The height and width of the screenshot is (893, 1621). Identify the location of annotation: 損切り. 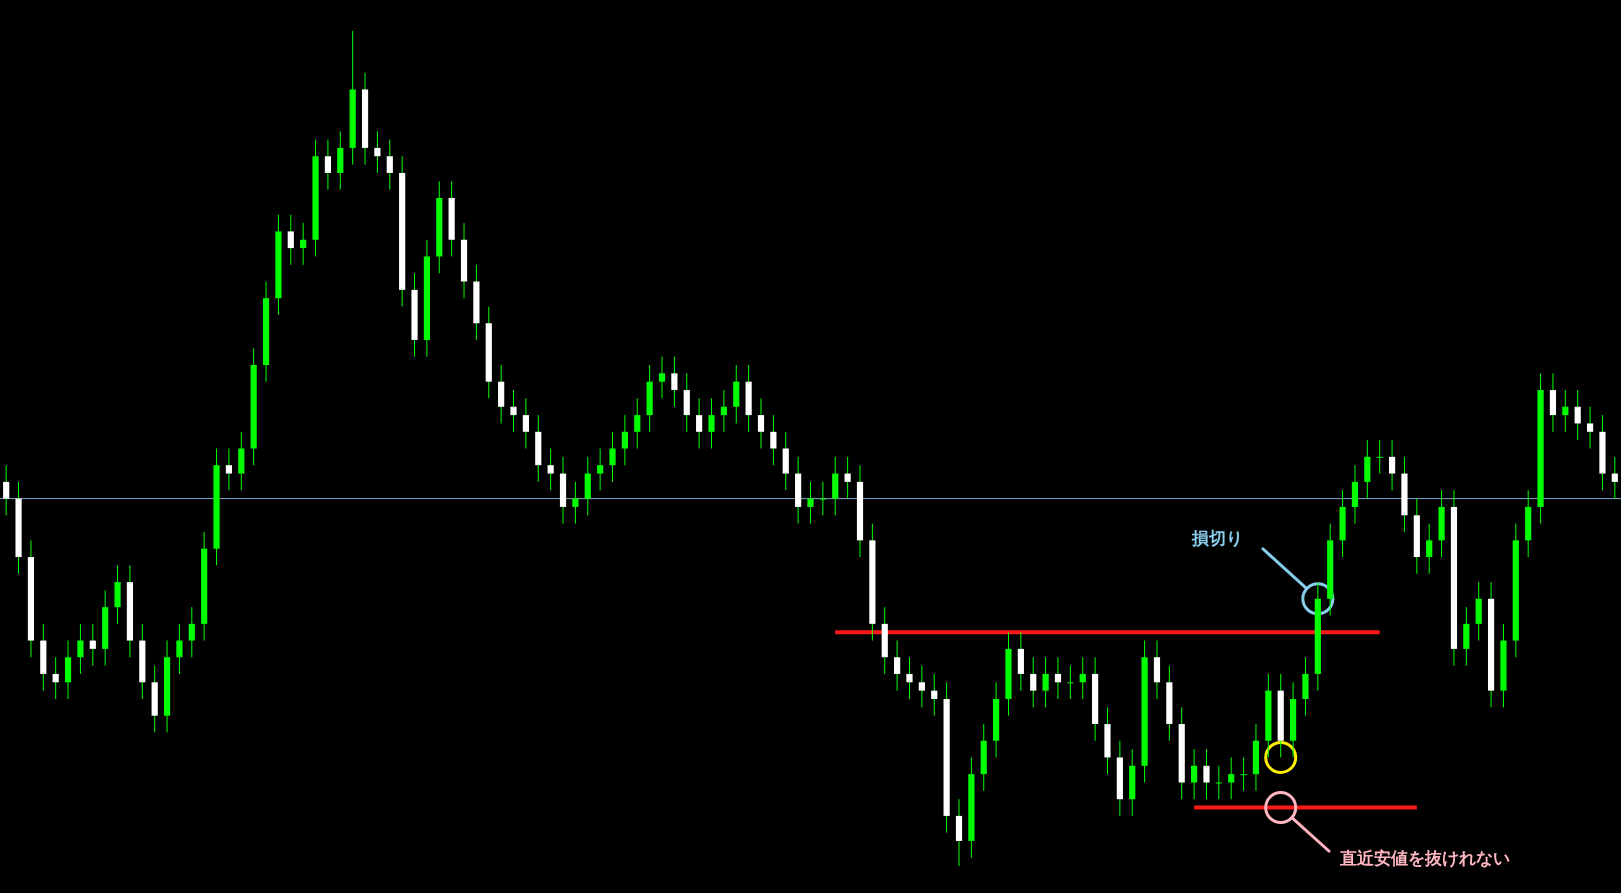
(1217, 538).